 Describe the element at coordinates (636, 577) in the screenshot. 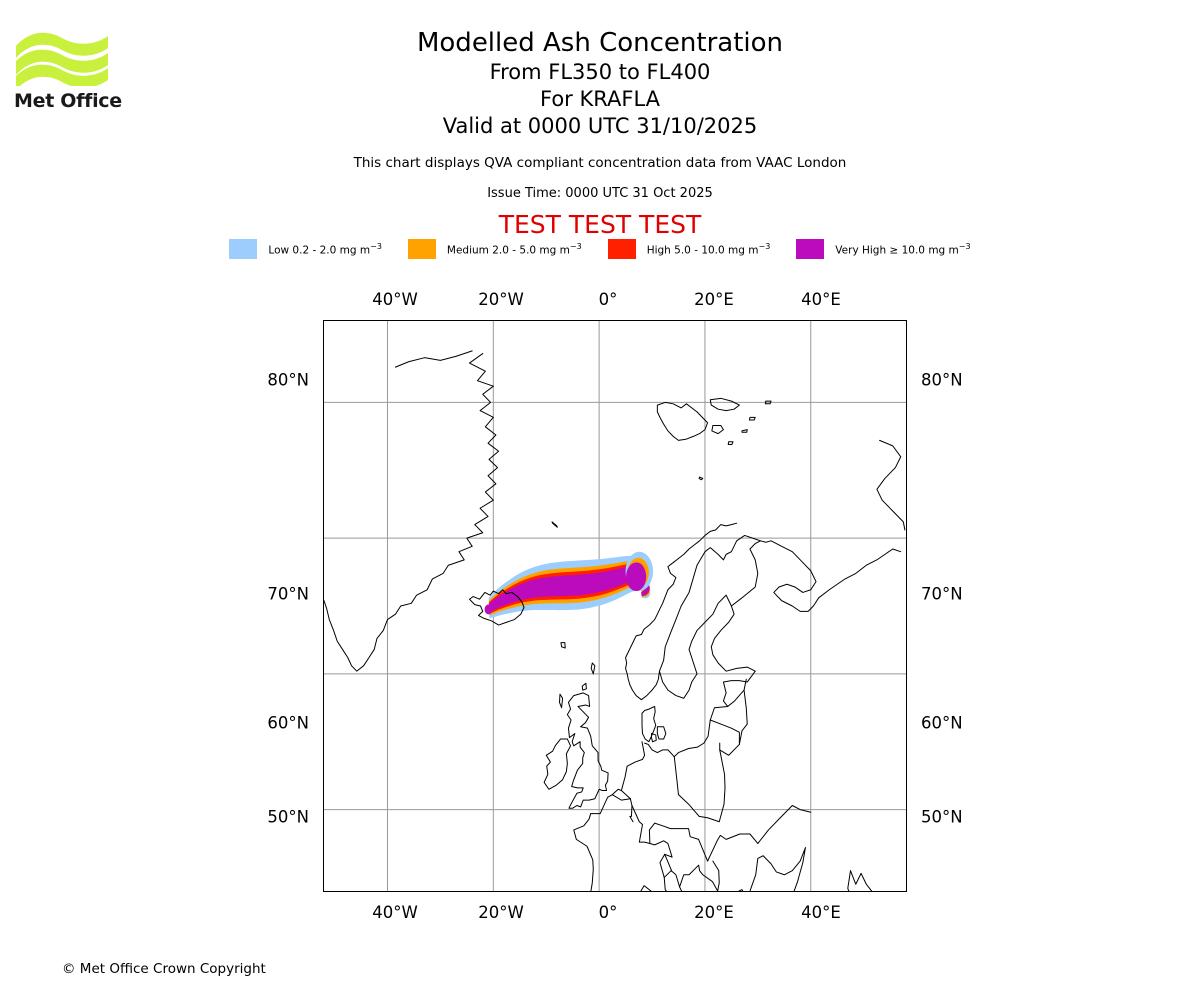

I see `ash-plume-lobe` at that location.